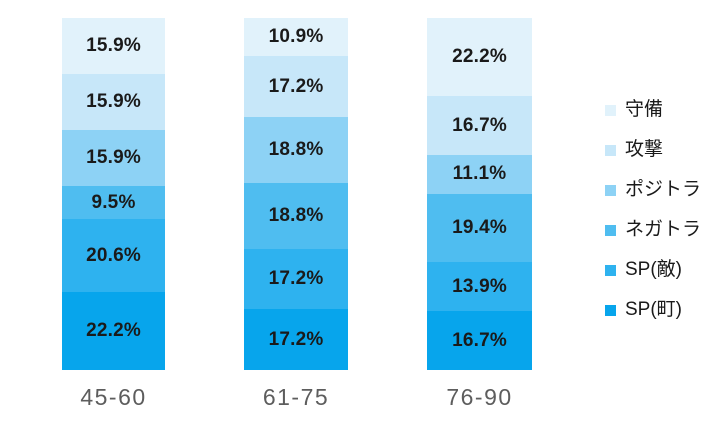 The image size is (724, 443). I want to click on category-label: 76-90, so click(479, 397).